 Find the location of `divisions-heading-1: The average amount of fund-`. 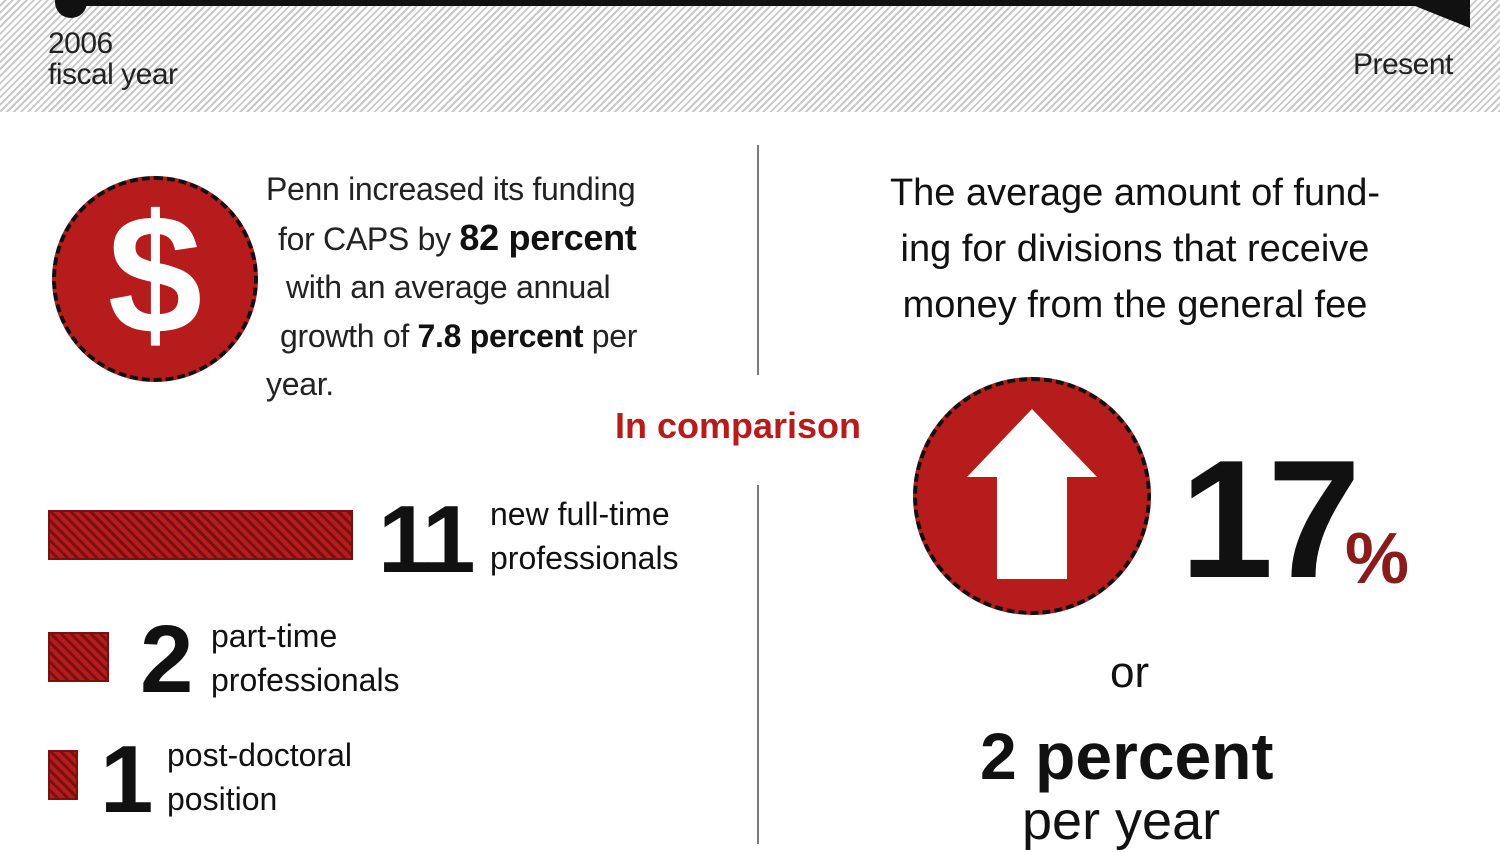

divisions-heading-1: The average amount of fund- is located at coordinates (1135, 193).